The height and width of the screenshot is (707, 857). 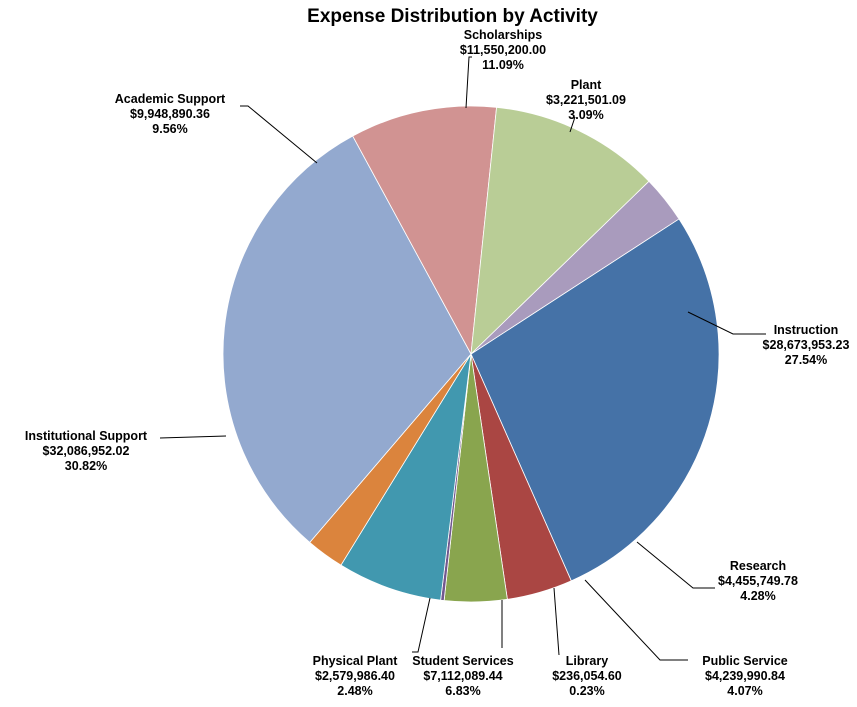 I want to click on amount-label-academic-support: $9,948,890.36, so click(x=170, y=114).